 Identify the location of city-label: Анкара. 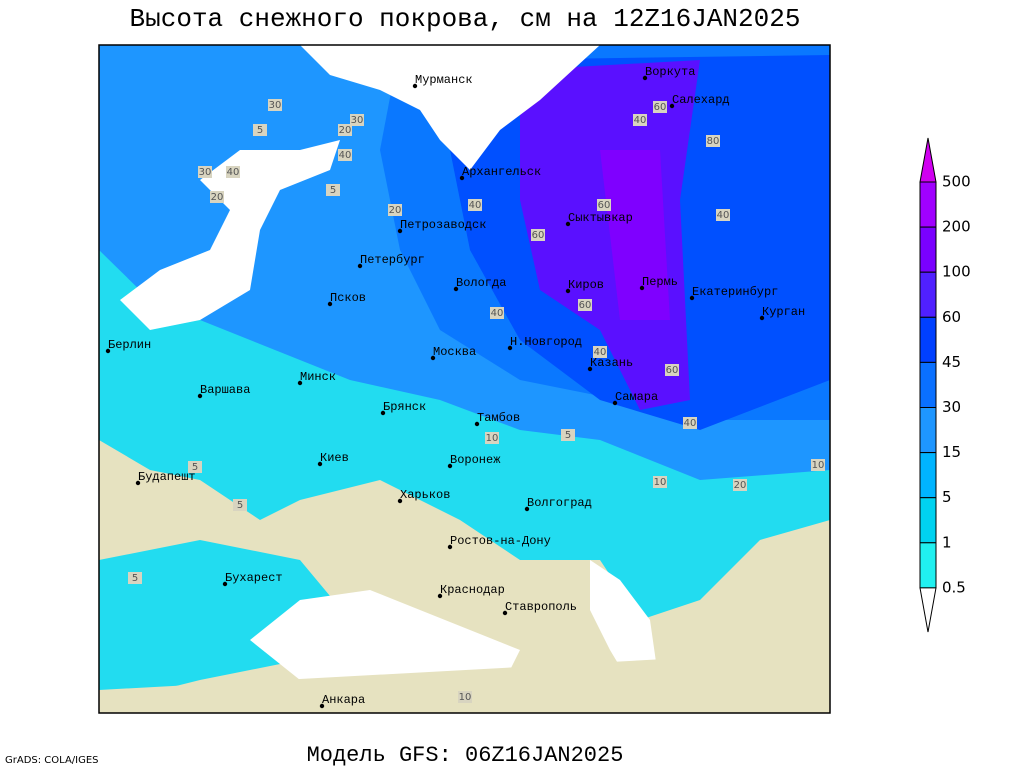
(343, 700).